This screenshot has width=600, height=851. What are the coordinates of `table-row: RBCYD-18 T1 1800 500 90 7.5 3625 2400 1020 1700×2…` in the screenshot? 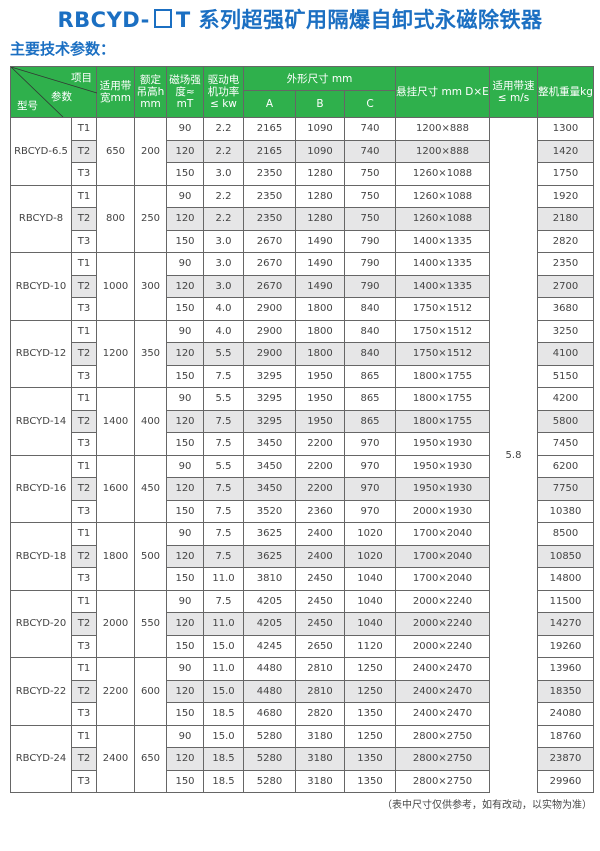 It's located at (302, 556).